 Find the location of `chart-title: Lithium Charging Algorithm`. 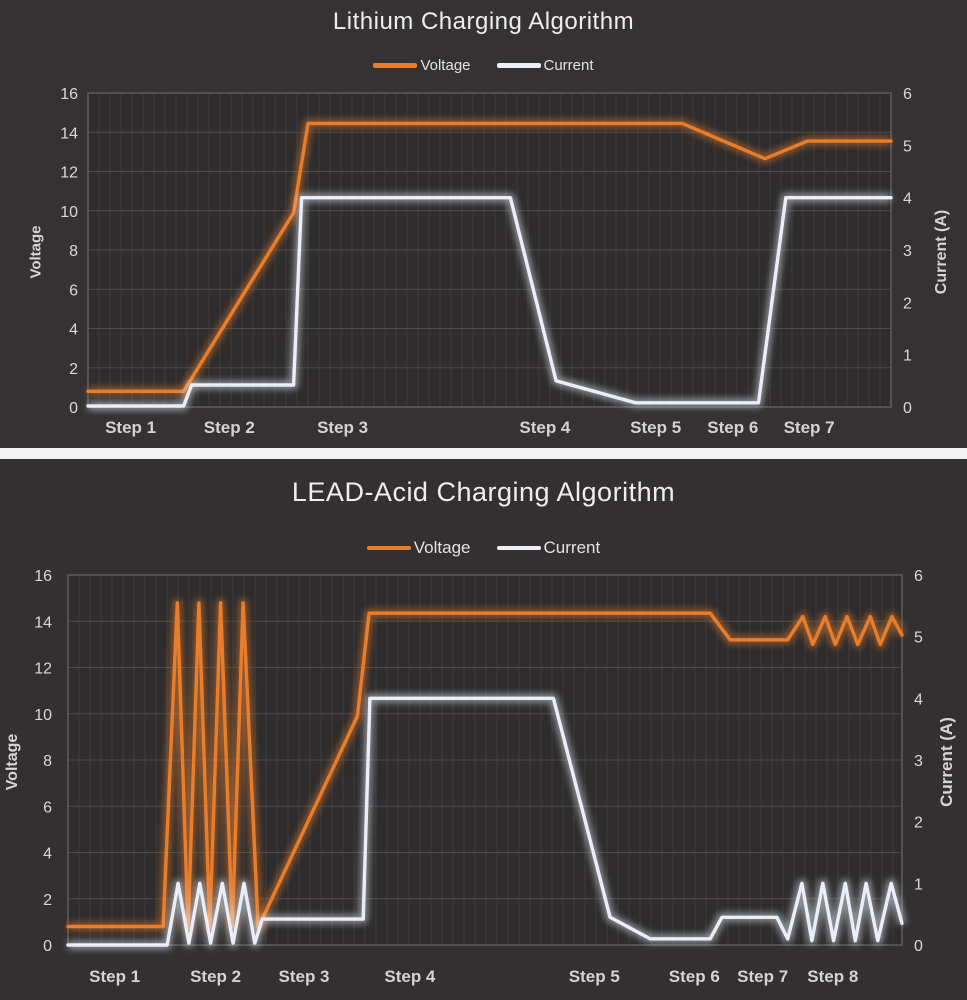

chart-title: Lithium Charging Algorithm is located at coordinates (483, 21).